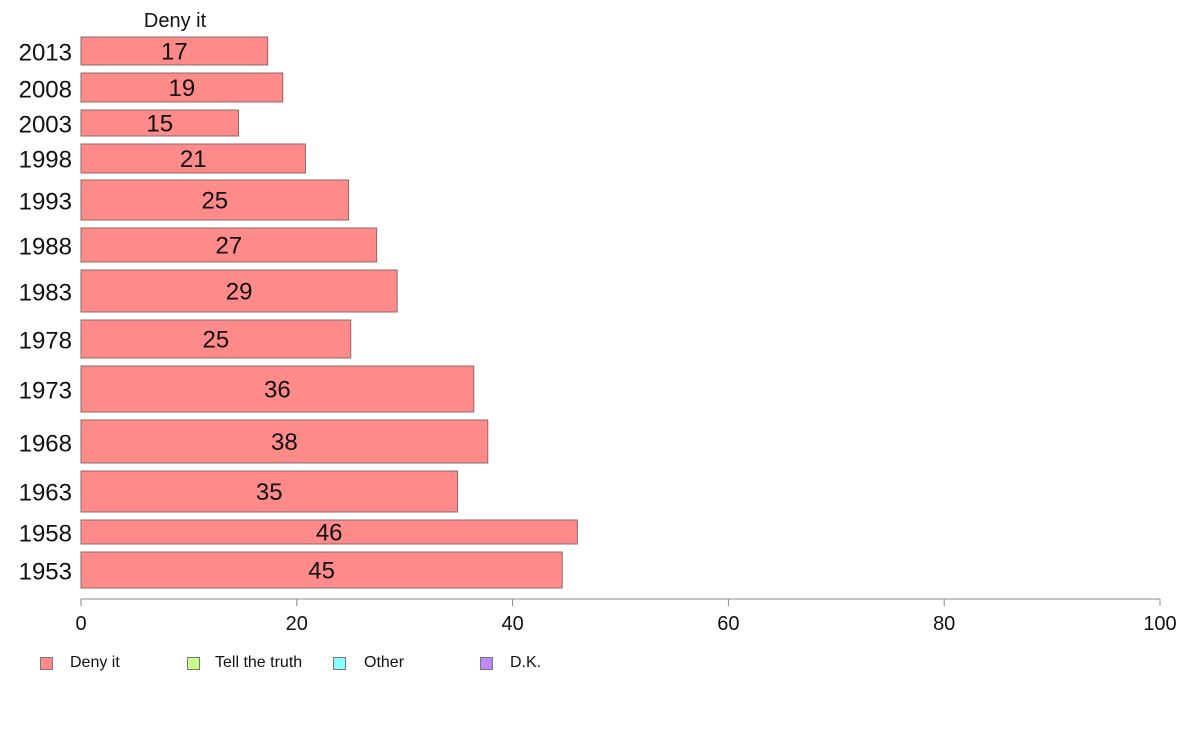 The width and height of the screenshot is (1188, 736). I want to click on legend-swatch-other, so click(339, 663).